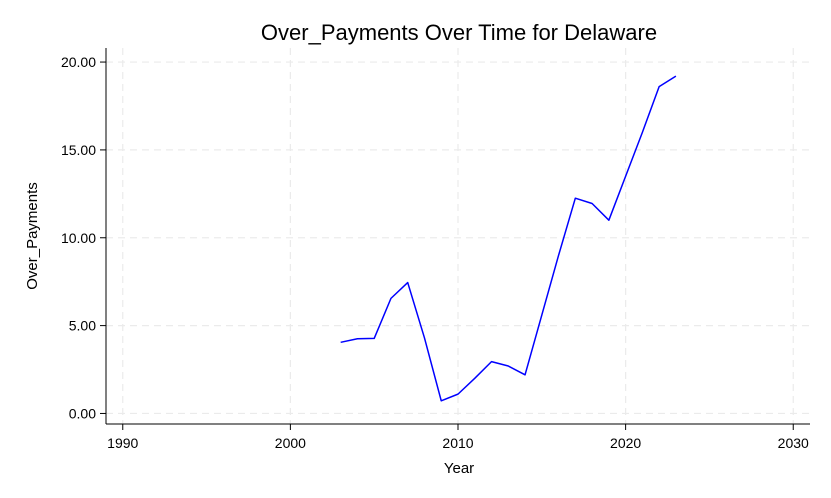  Describe the element at coordinates (78, 62) in the screenshot. I see `y-tick-label: 20.00` at that location.